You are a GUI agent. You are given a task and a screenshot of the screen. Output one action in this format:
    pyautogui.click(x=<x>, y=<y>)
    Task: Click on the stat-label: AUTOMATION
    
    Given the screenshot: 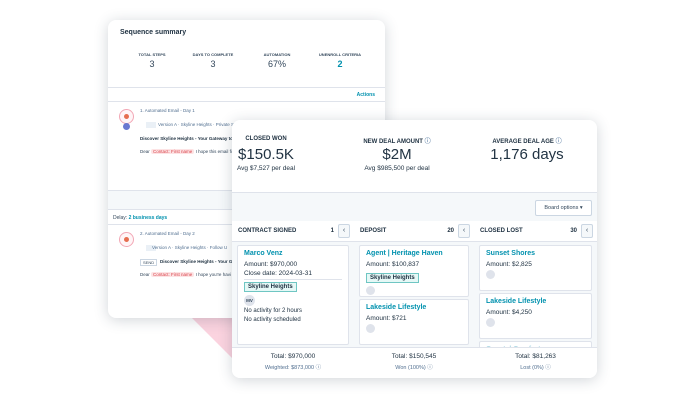 What is the action you would take?
    pyautogui.click(x=277, y=54)
    